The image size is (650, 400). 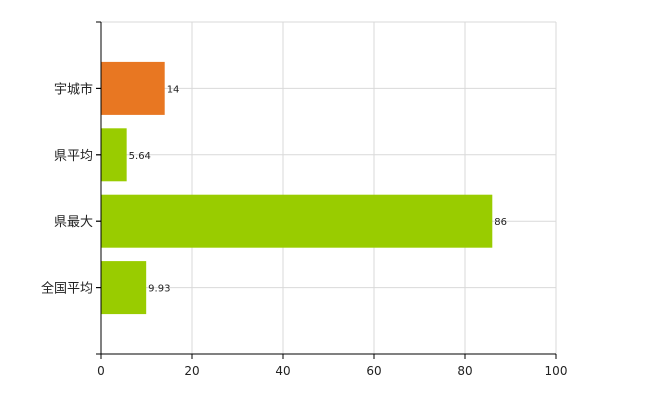 I want to click on x-tick-label: 20, so click(x=191, y=371).